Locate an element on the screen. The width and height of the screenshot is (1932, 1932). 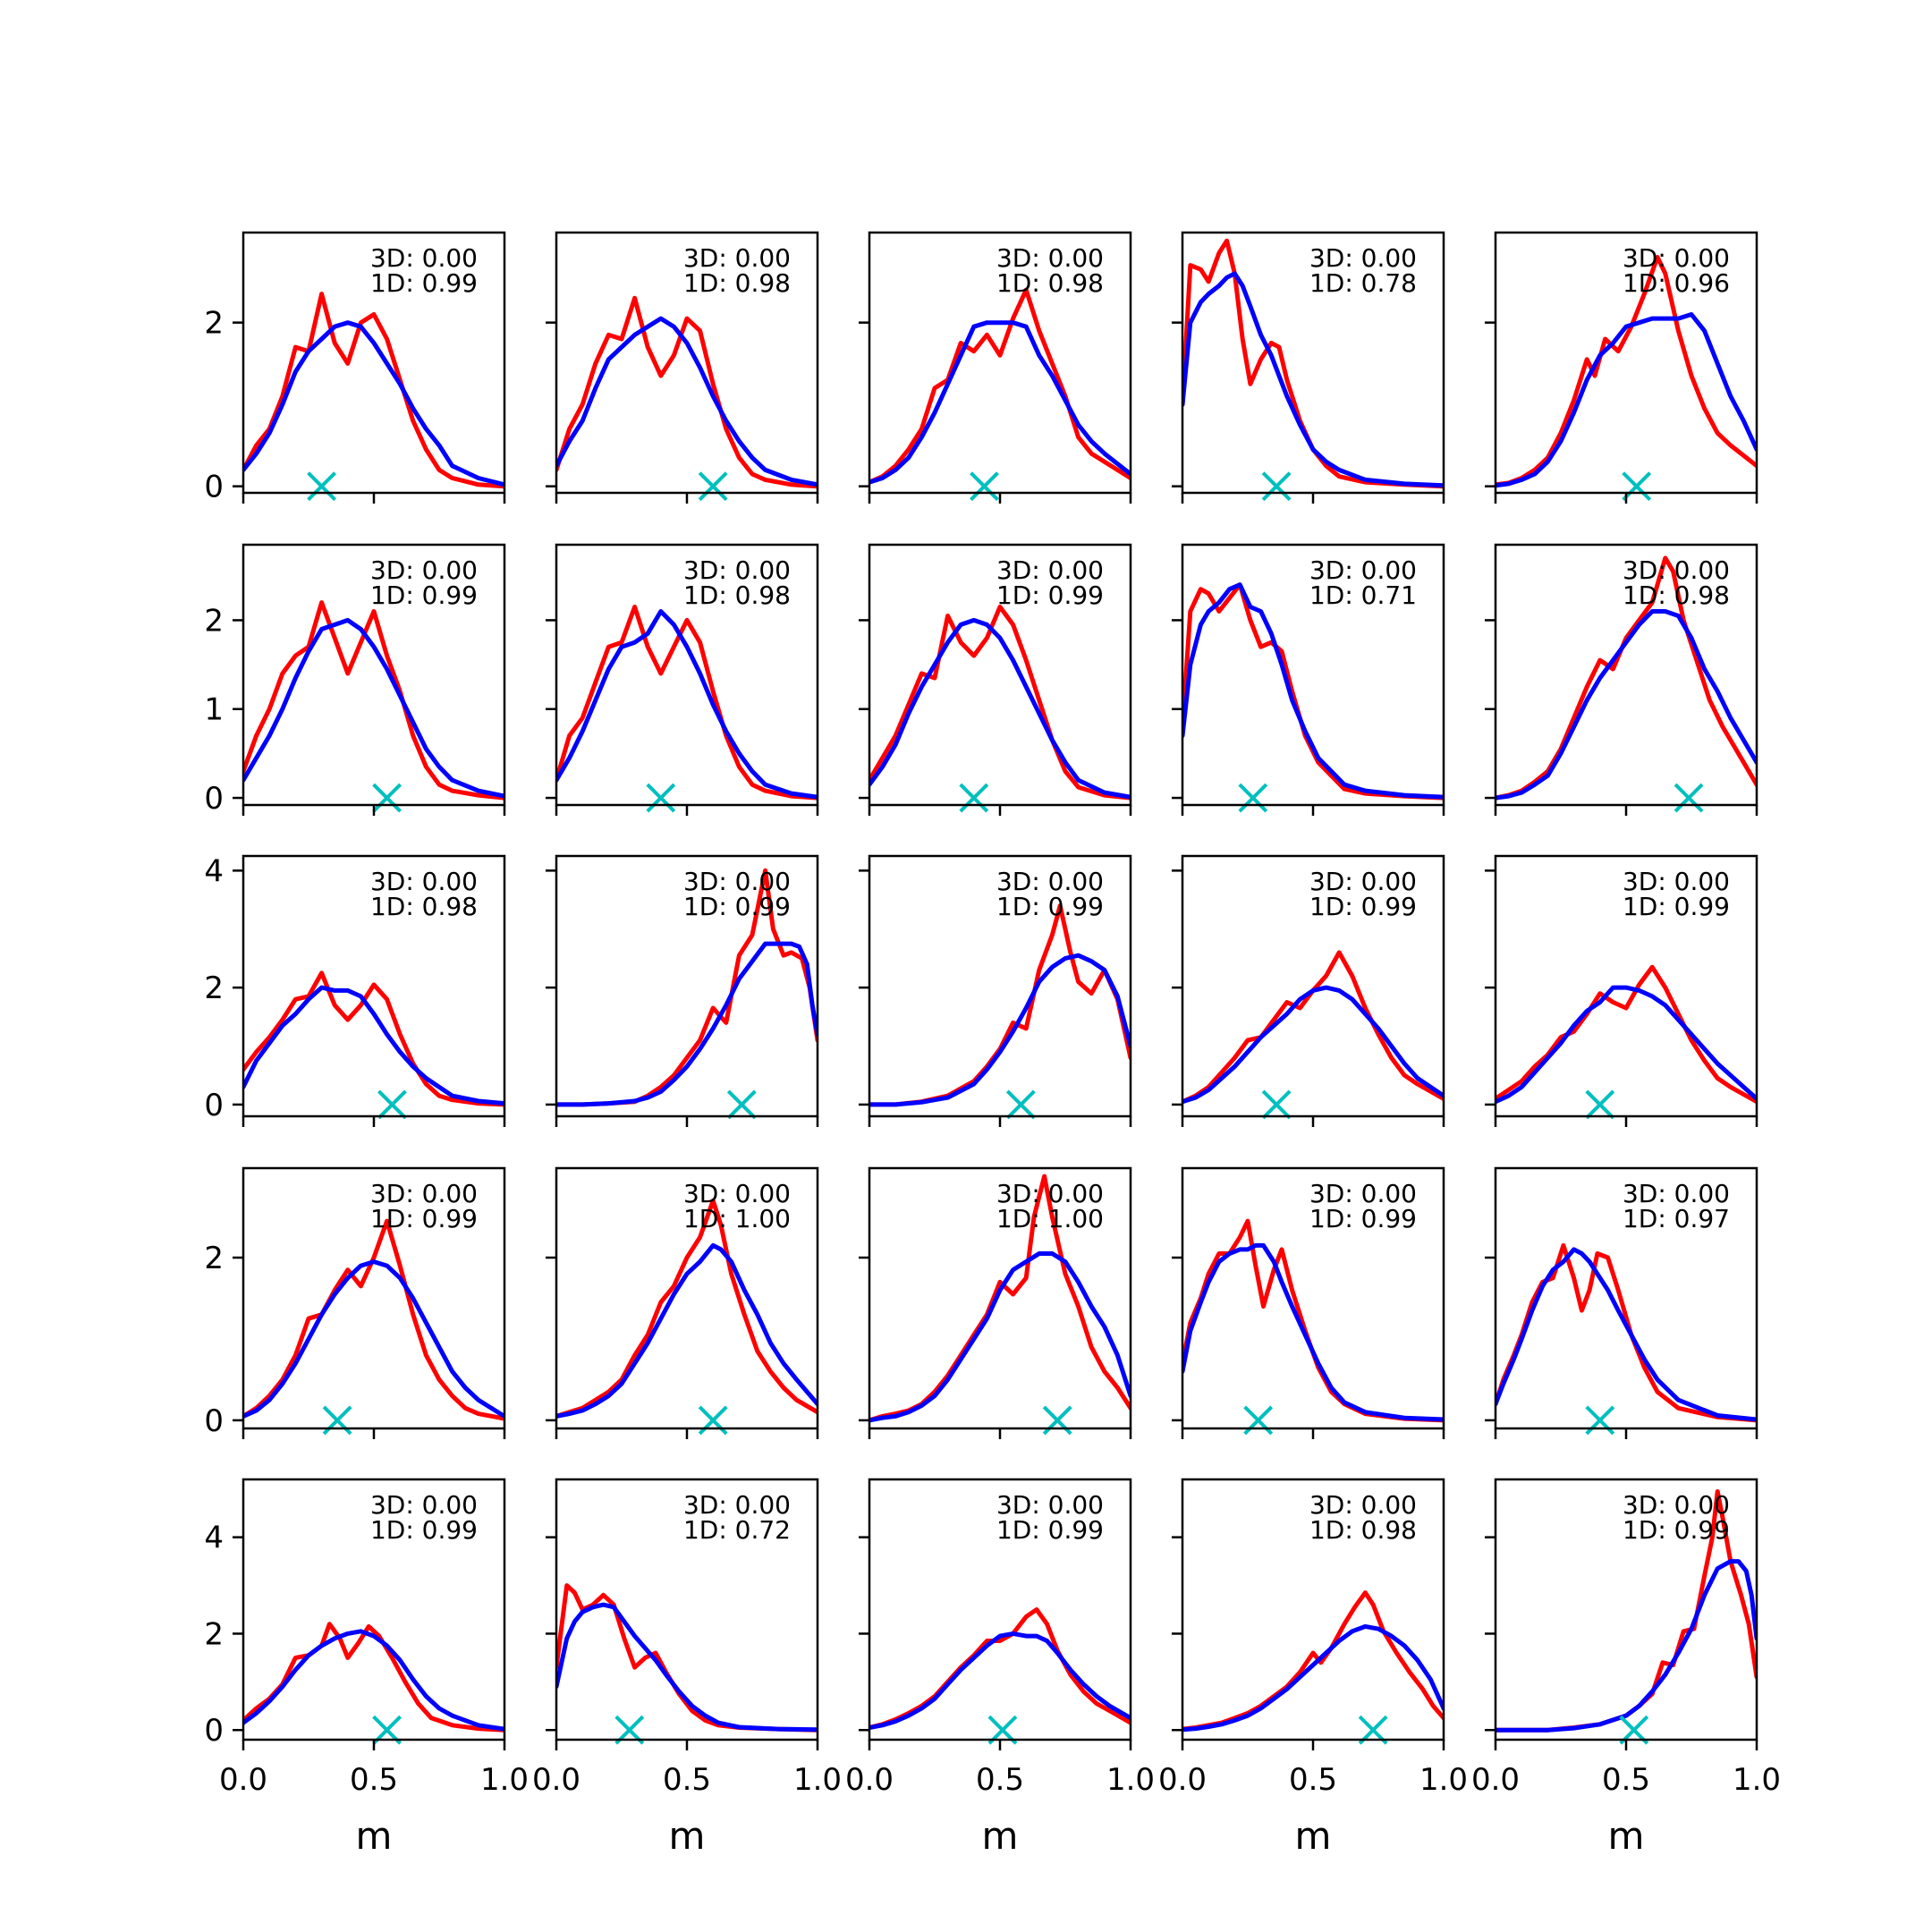
panel-r2c4-label-1d: 1D: 0.71 is located at coordinates (1363, 595).